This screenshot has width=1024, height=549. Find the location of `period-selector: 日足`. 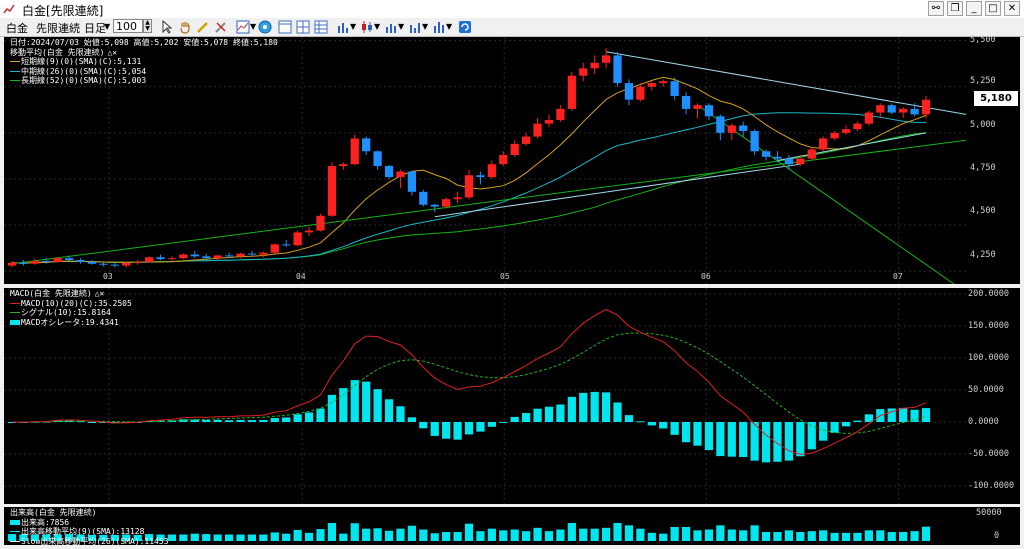

period-selector: 日足 is located at coordinates (95, 28).